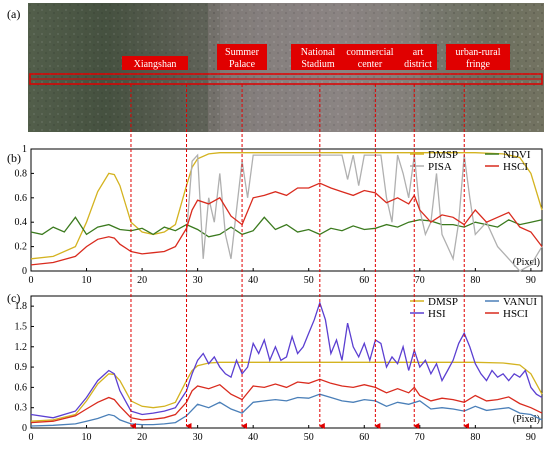  What do you see at coordinates (478, 52) in the screenshot?
I see `location-label: urban-rural` at bounding box center [478, 52].